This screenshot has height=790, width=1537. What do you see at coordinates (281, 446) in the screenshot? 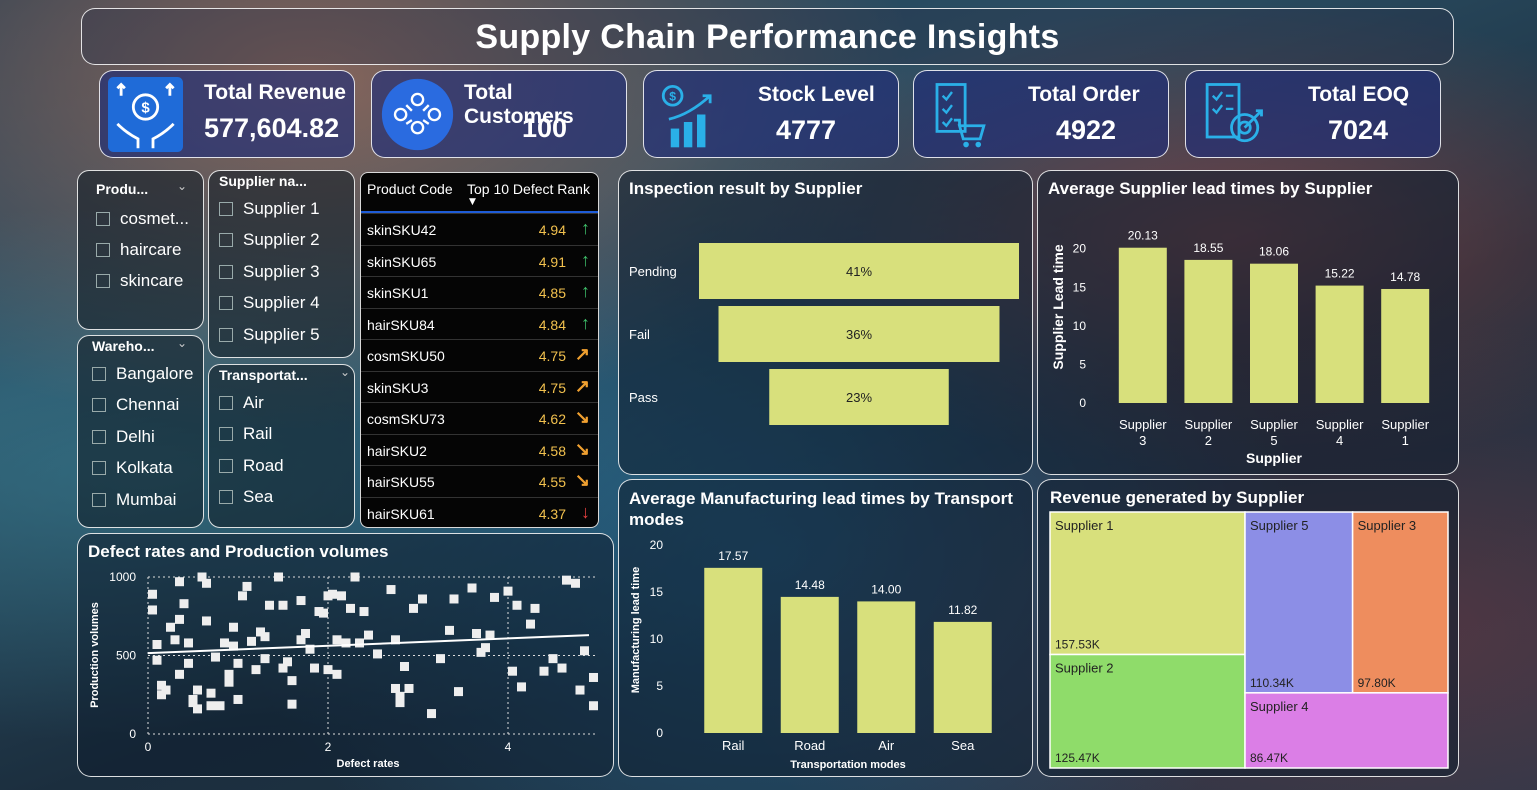
I see `transport-slicer: Transportat... ⌄ Air Rail Road Sea` at bounding box center [281, 446].